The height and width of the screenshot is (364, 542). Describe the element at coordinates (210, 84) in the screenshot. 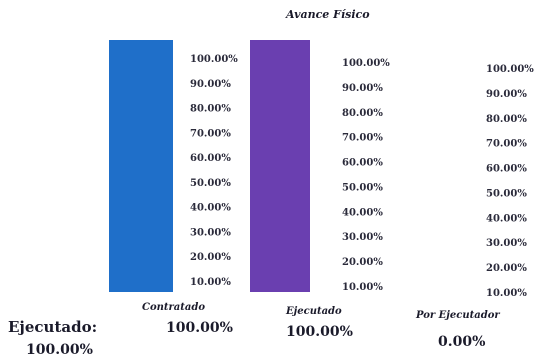

I see `tick-label-contratado-2: 90.00%` at that location.